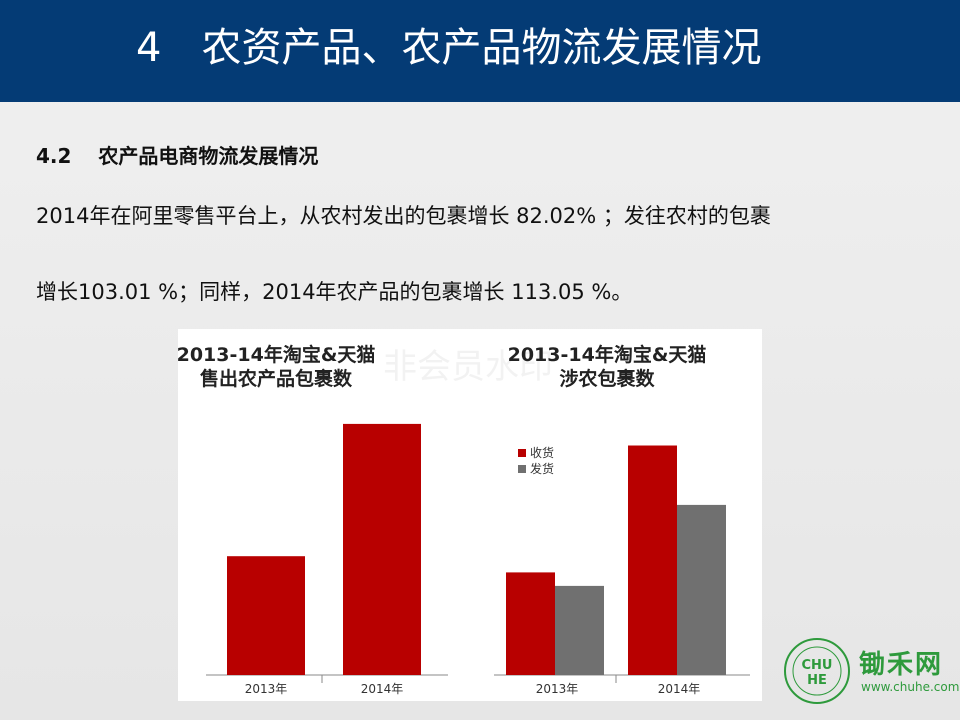 The height and width of the screenshot is (720, 960). I want to click on paragraph-line-2: 增长103.01 %；同样，2014年农产品的包裹增长 113.05 %。, so click(334, 292).